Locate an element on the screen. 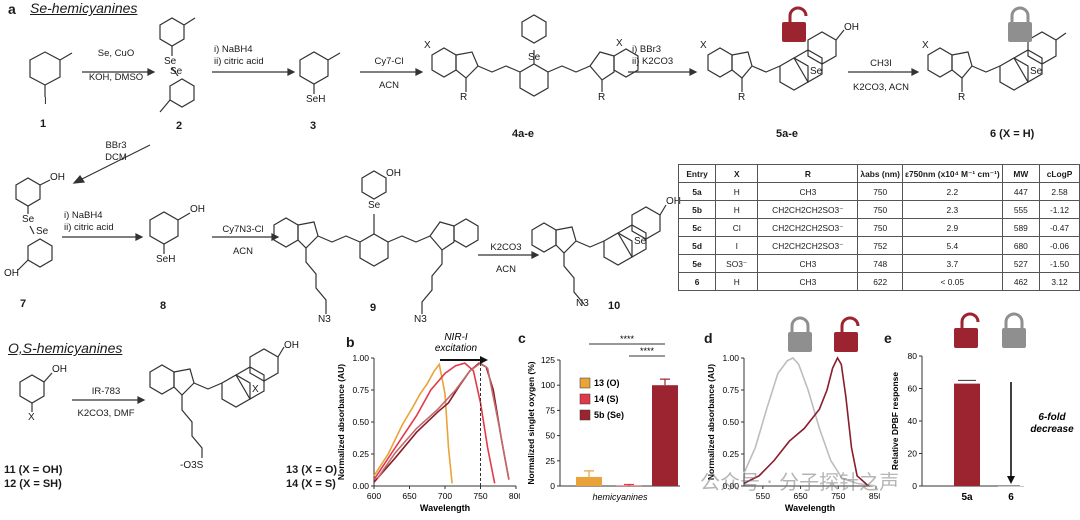  table-cell: -0.47 is located at coordinates (1059, 227).